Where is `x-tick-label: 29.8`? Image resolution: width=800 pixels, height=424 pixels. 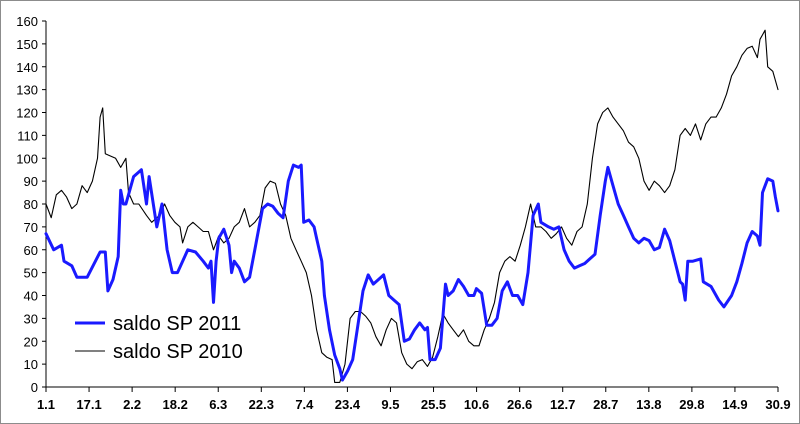 x-tick-label: 29.8 is located at coordinates (691, 404).